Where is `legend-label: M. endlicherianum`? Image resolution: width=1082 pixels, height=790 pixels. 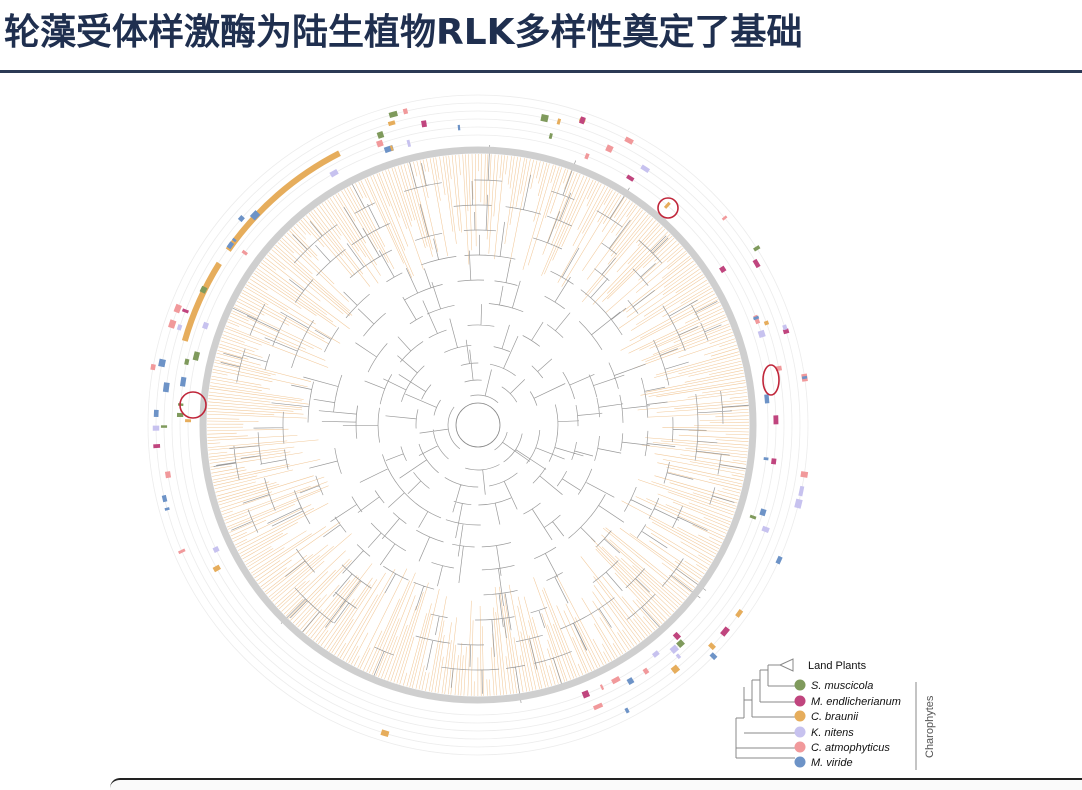
legend-label: M. endlicherianum is located at coordinates (856, 702).